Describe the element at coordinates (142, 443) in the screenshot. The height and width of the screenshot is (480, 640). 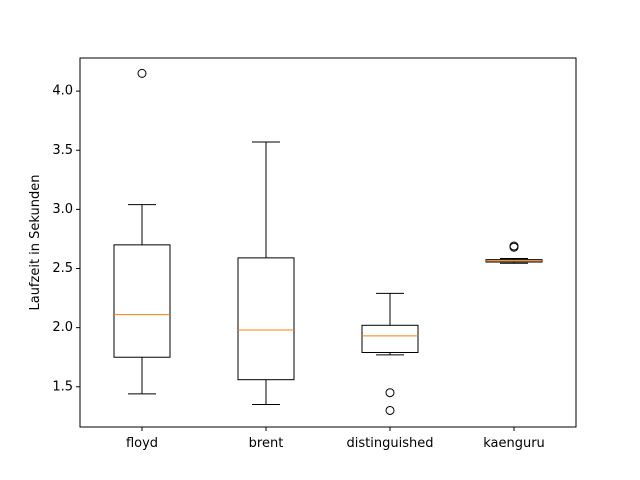
I see `x-tick-label: floyd` at that location.